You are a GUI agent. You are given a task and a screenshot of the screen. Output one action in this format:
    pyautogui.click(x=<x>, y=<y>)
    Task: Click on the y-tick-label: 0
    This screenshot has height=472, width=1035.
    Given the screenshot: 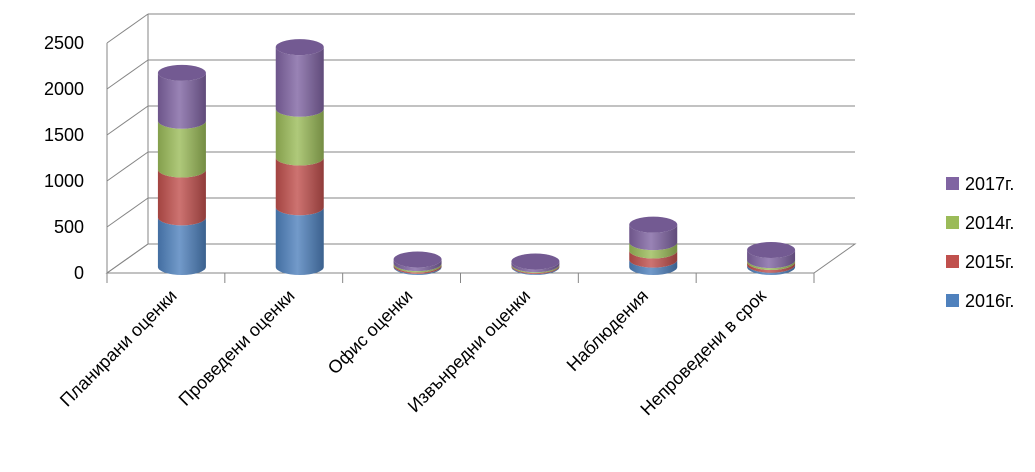 What is the action you would take?
    pyautogui.click(x=79, y=273)
    